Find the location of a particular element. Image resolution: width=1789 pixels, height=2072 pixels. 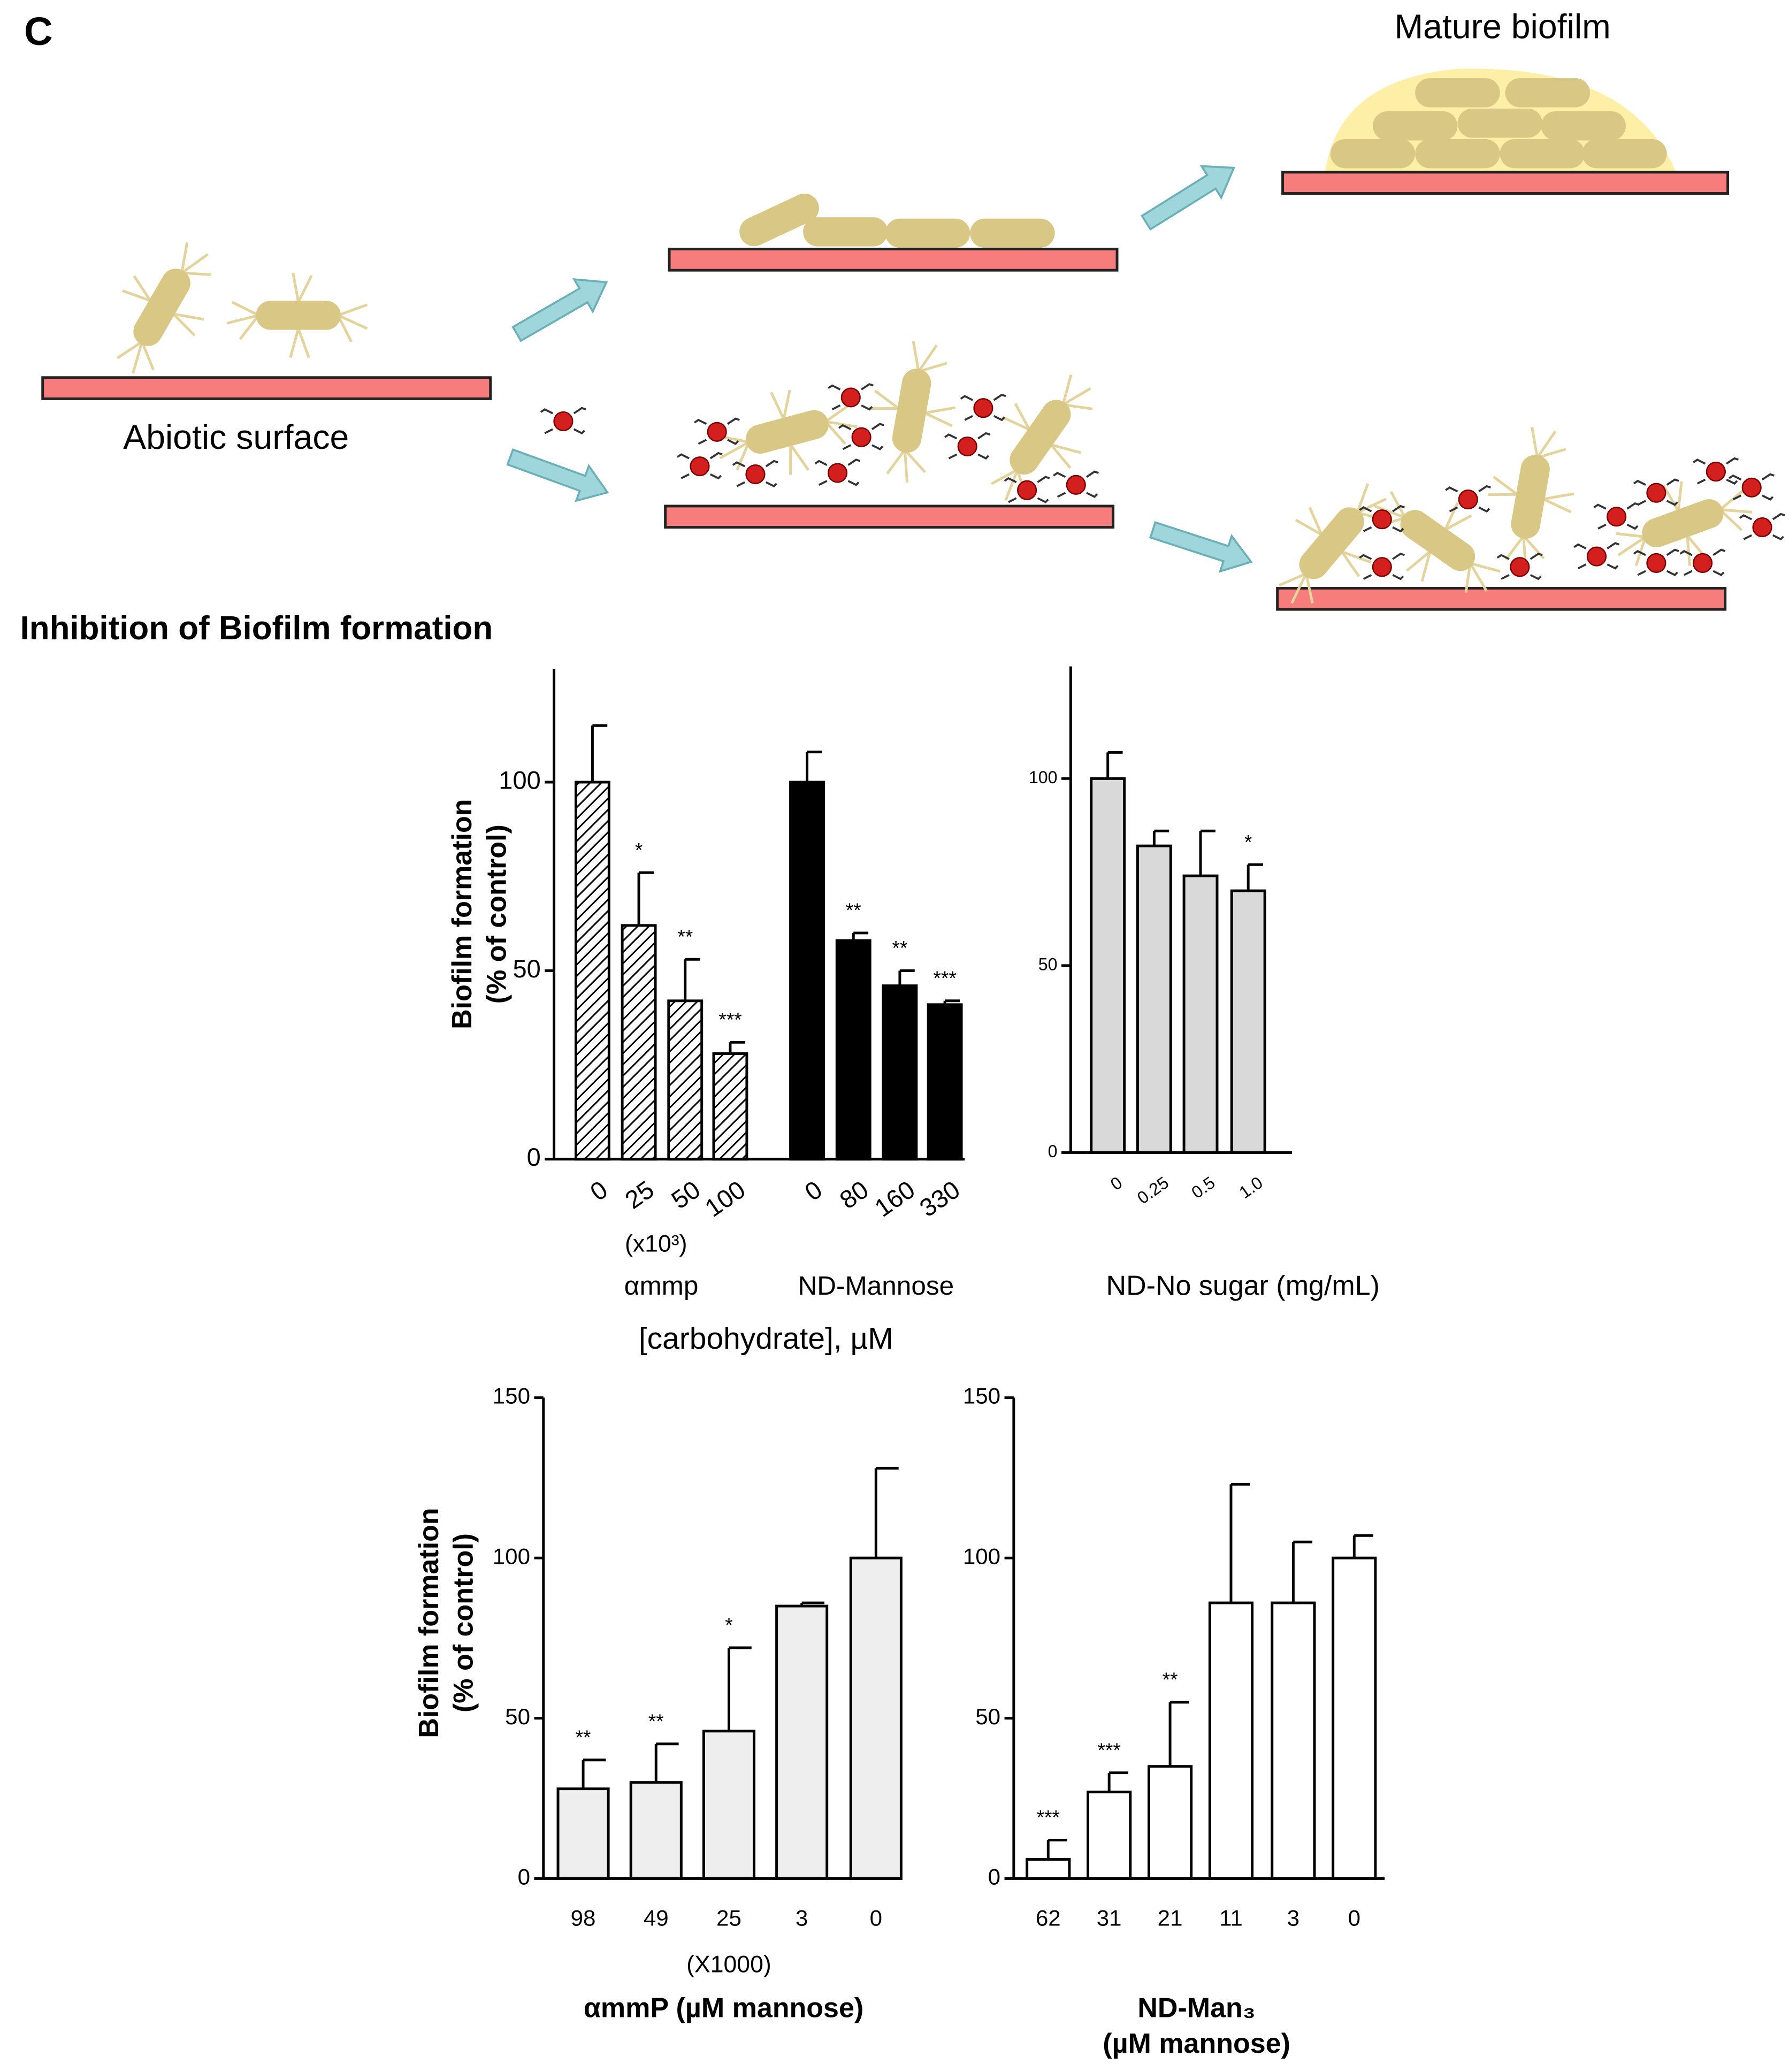

section-title: Inhibition of Biofilm formation is located at coordinates (256, 628).